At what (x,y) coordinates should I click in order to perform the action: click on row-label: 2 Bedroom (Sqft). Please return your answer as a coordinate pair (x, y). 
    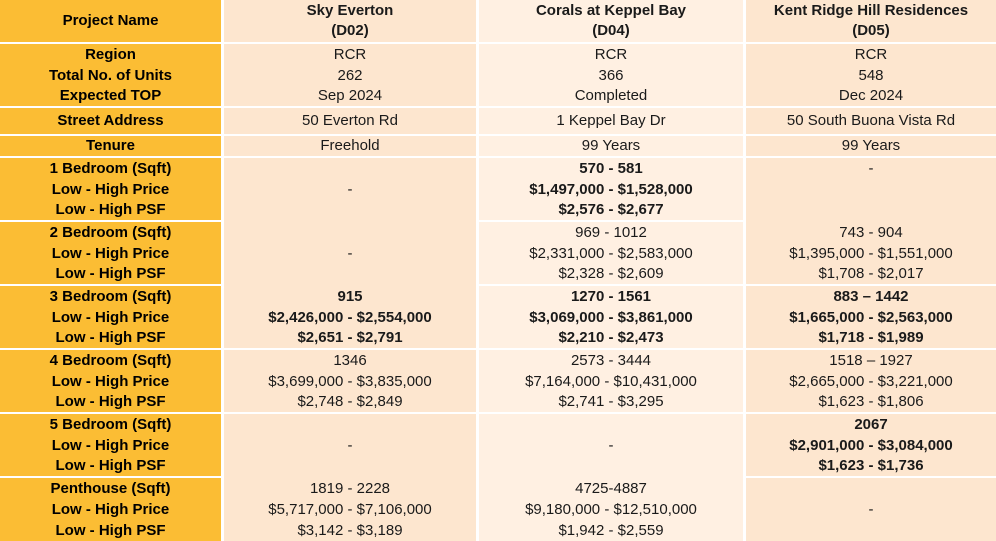
    Looking at the image, I should click on (112, 232).